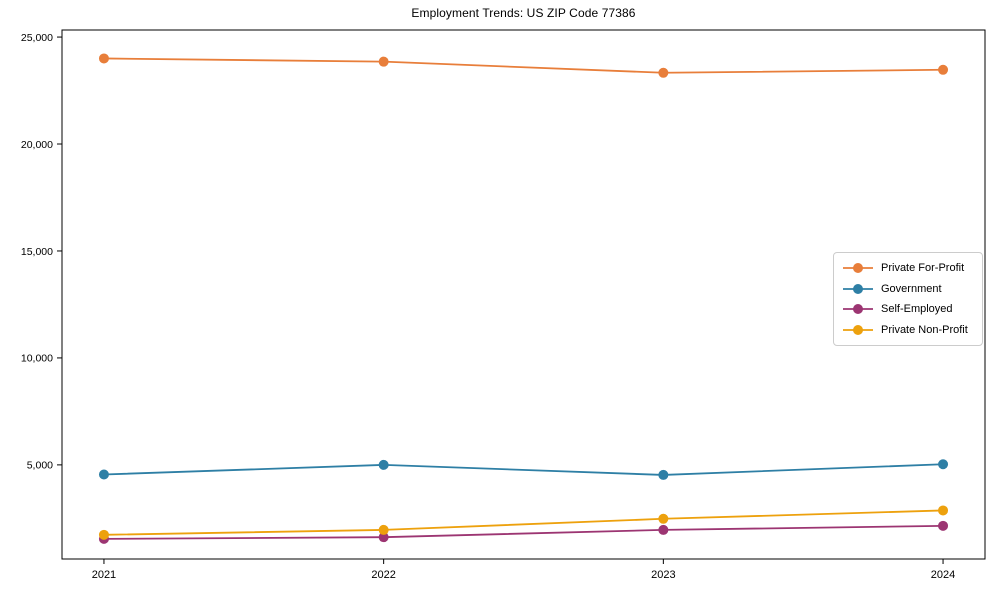 The image size is (1000, 600). Describe the element at coordinates (37, 145) in the screenshot. I see `y-tick-label: 20,000` at that location.